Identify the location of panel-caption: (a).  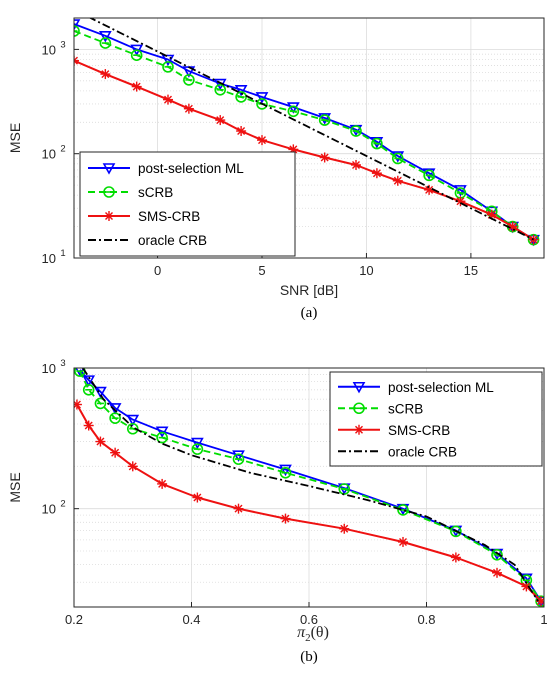
(309, 313).